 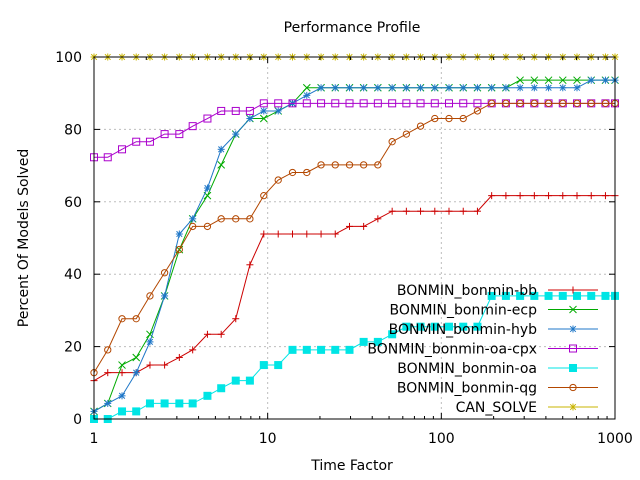 I want to click on y-tick-label: 80, so click(x=73, y=130).